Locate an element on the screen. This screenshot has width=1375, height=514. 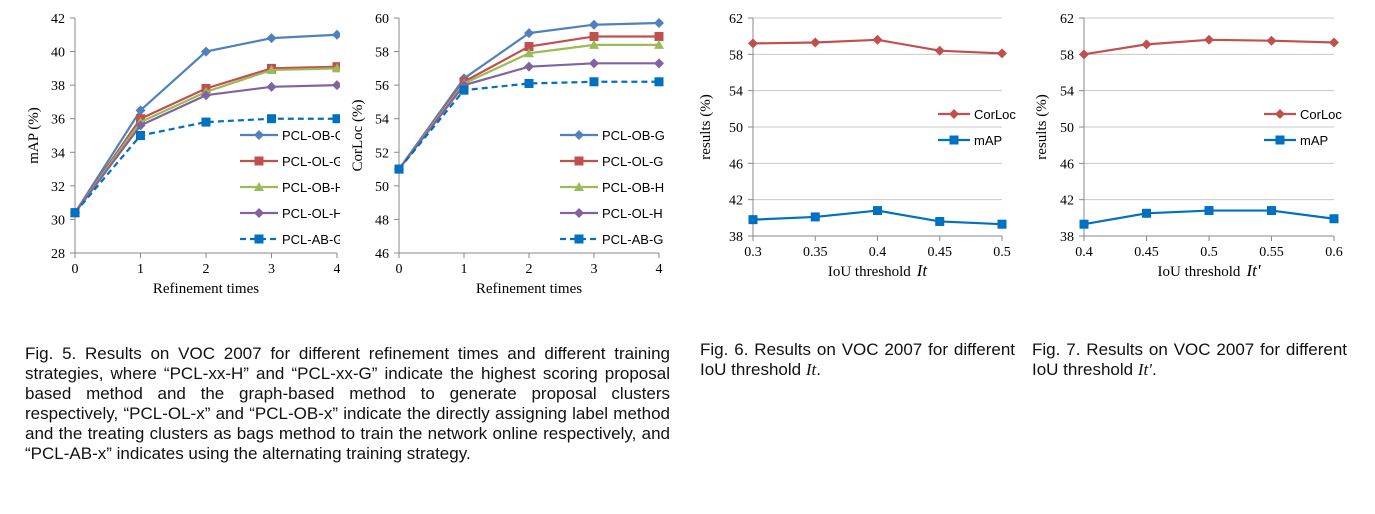
y-tick-label: 34 is located at coordinates (58, 153).